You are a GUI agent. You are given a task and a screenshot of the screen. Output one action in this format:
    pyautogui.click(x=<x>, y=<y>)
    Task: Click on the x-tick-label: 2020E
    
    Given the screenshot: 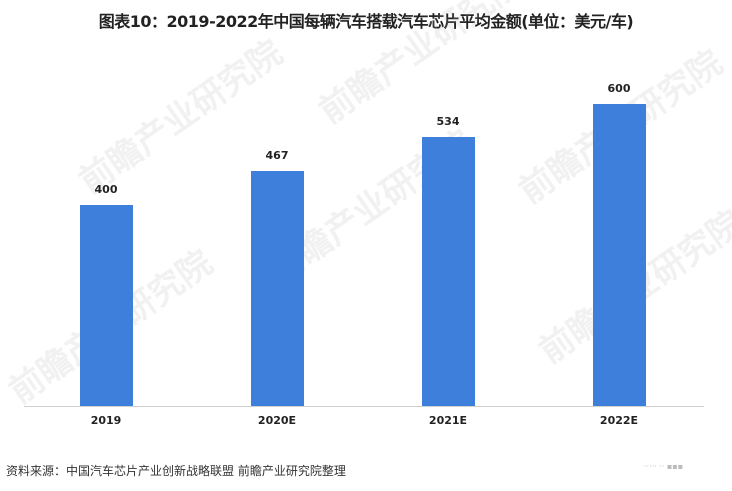 What is the action you would take?
    pyautogui.click(x=277, y=420)
    